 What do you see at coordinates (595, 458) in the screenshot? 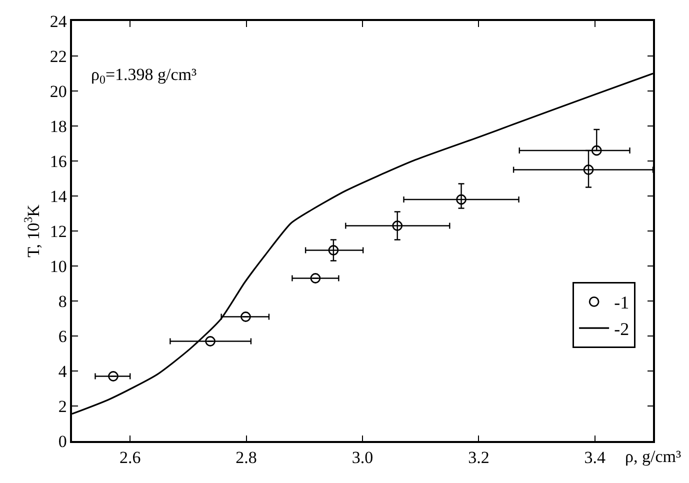
I see `x-tick-label: 3.4` at bounding box center [595, 458].